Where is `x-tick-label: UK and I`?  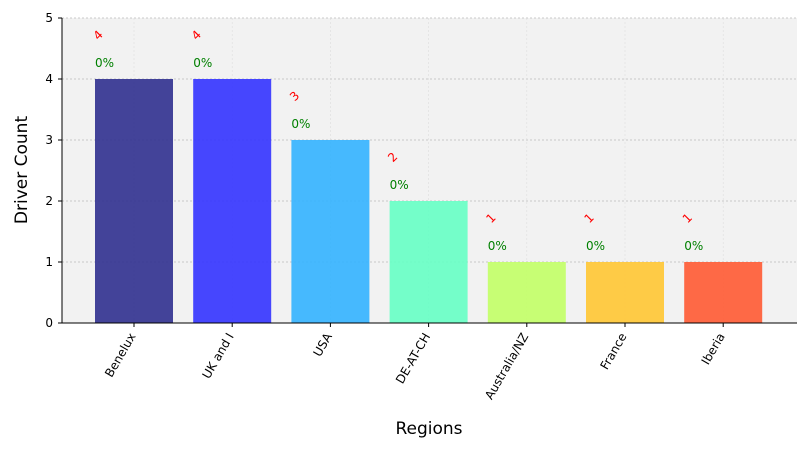 x-tick-label: UK and I is located at coordinates (217, 356).